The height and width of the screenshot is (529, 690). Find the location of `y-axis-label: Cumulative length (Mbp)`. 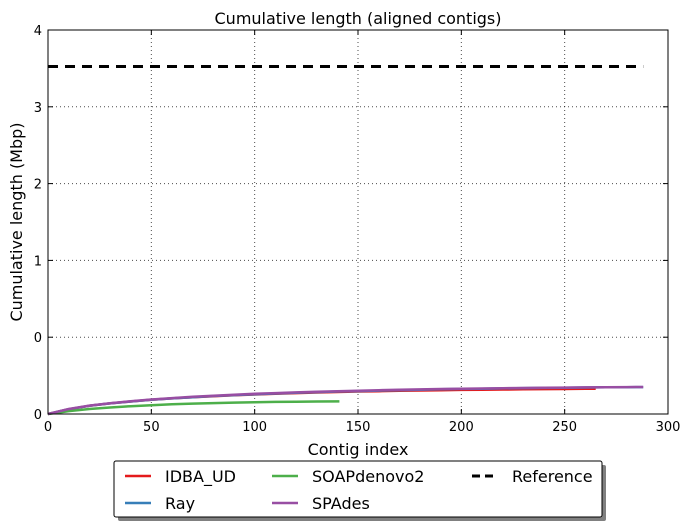

y-axis-label: Cumulative length (Mbp) is located at coordinates (16, 221).